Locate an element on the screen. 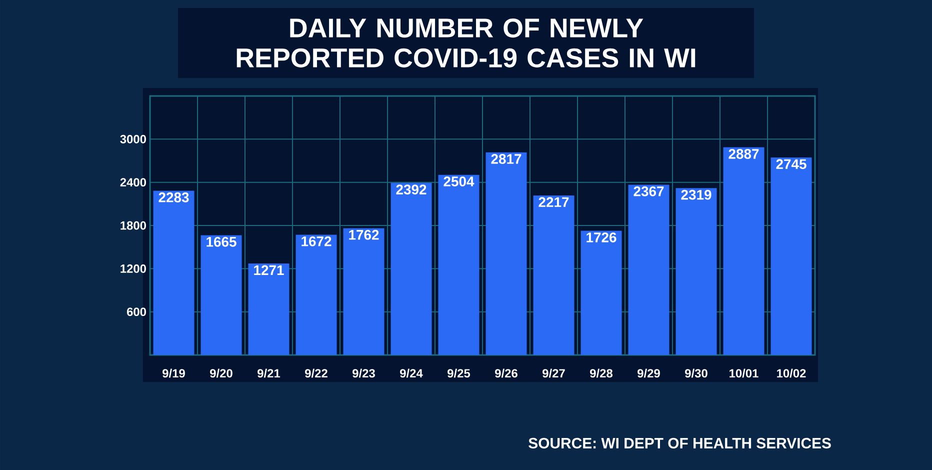 The width and height of the screenshot is (932, 470). x-tick-label: 9/30 is located at coordinates (696, 373).